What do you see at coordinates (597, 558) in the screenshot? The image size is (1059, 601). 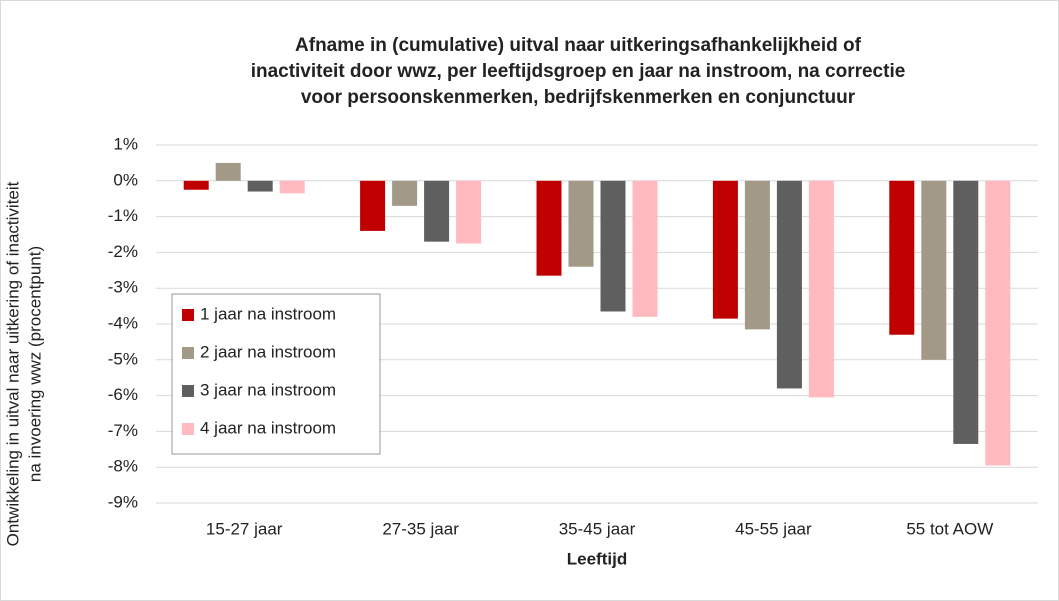 I see `x-axis-label: Leeftijd` at bounding box center [597, 558].